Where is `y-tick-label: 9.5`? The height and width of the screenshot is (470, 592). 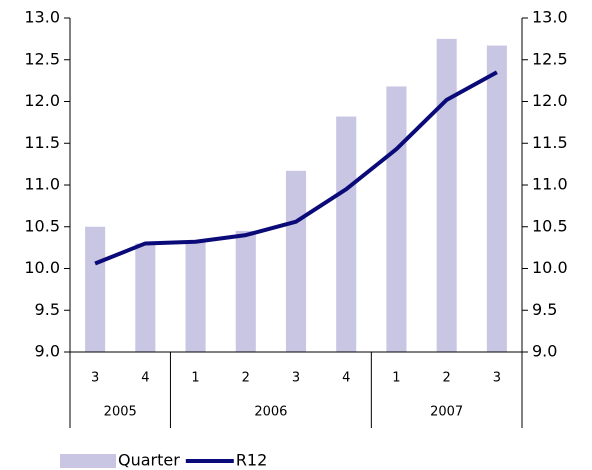 y-tick-label: 9.5 is located at coordinates (47, 309).